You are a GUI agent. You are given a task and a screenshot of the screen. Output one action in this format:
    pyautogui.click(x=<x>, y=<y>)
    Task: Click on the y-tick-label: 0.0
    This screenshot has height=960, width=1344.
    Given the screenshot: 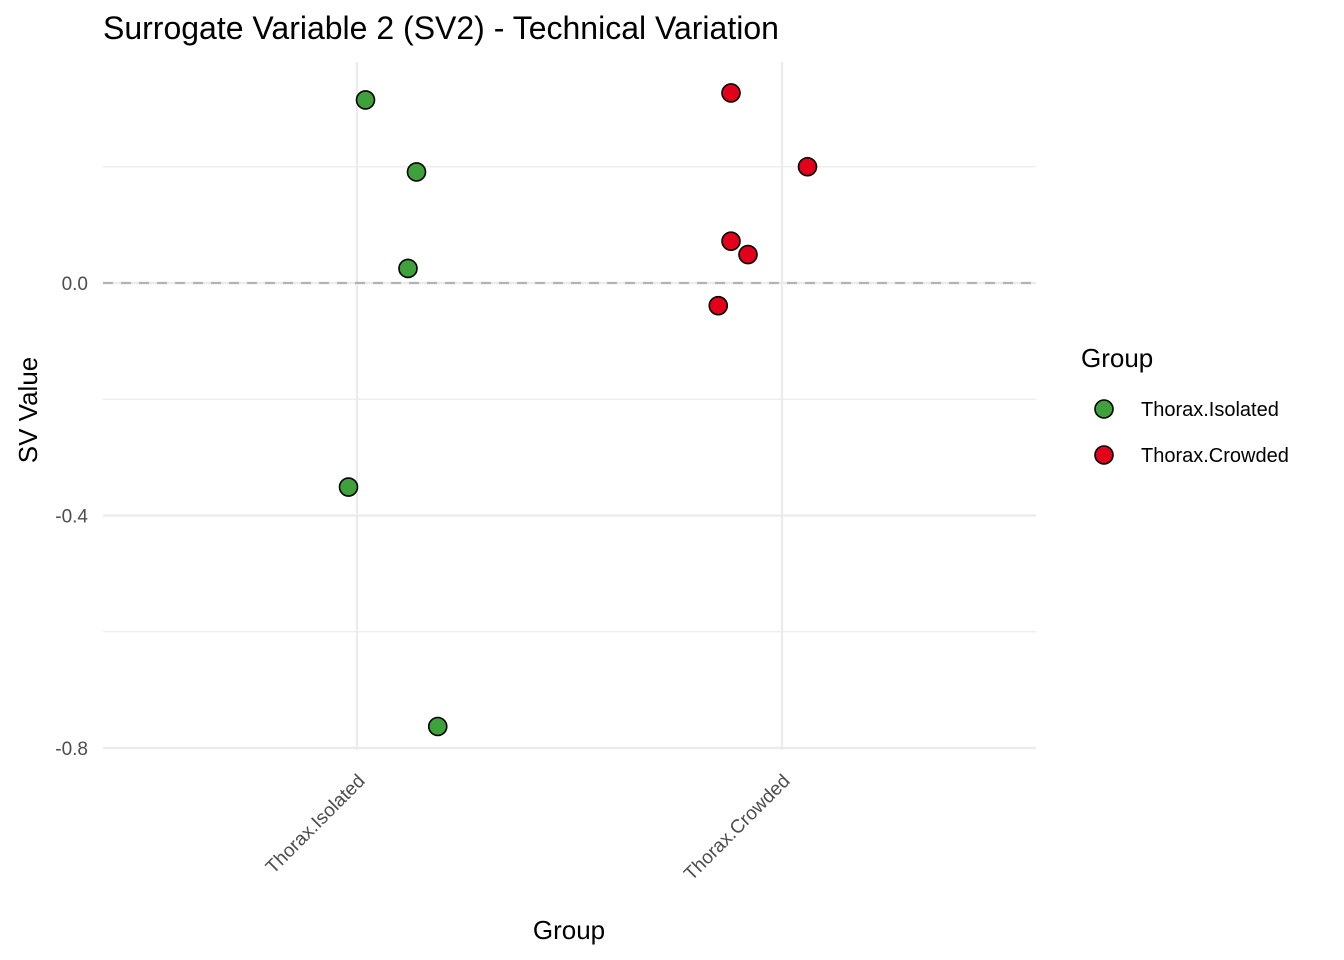 What is the action you would take?
    pyautogui.click(x=75, y=284)
    